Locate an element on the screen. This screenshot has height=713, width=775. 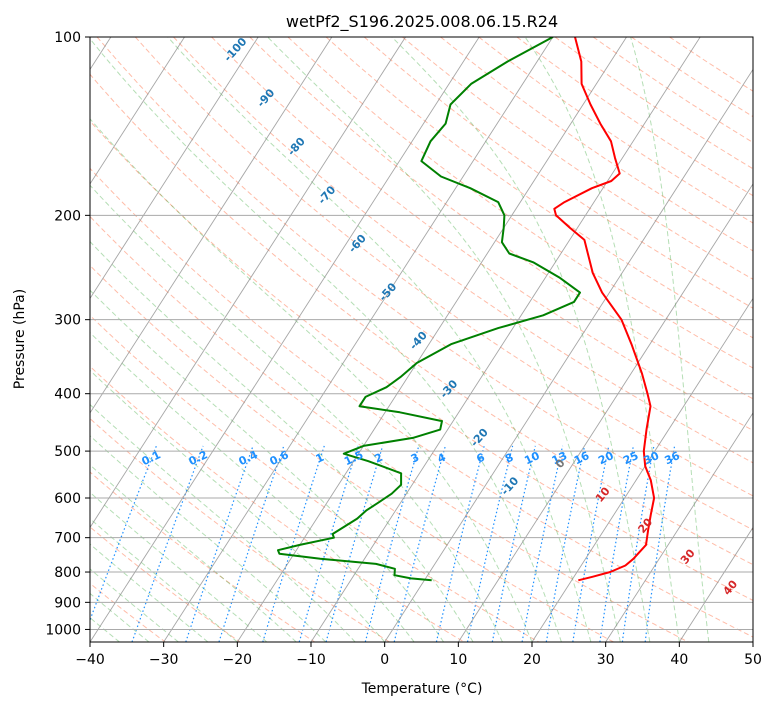
y-tick-label: 400 is located at coordinates (67, 395).